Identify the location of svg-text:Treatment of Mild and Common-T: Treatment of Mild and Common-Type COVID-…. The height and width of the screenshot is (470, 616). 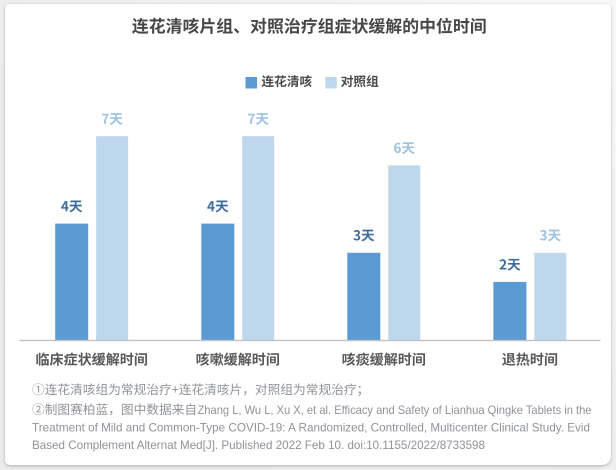
(311, 427).